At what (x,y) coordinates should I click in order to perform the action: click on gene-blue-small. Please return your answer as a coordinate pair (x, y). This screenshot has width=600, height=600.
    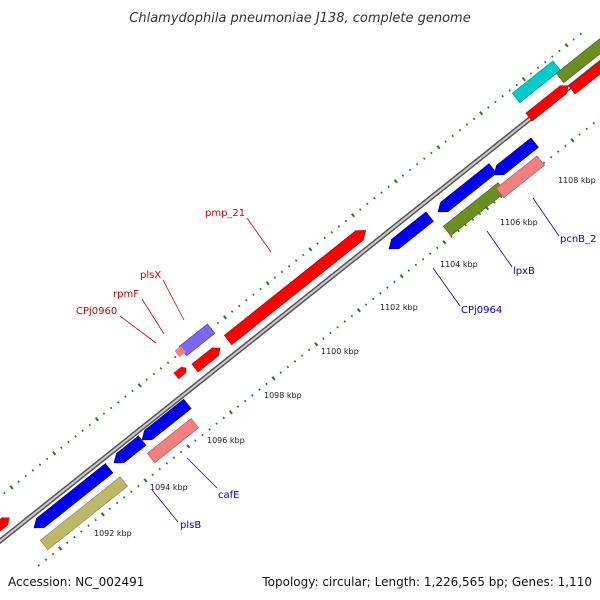
    Looking at the image, I should click on (128, 451).